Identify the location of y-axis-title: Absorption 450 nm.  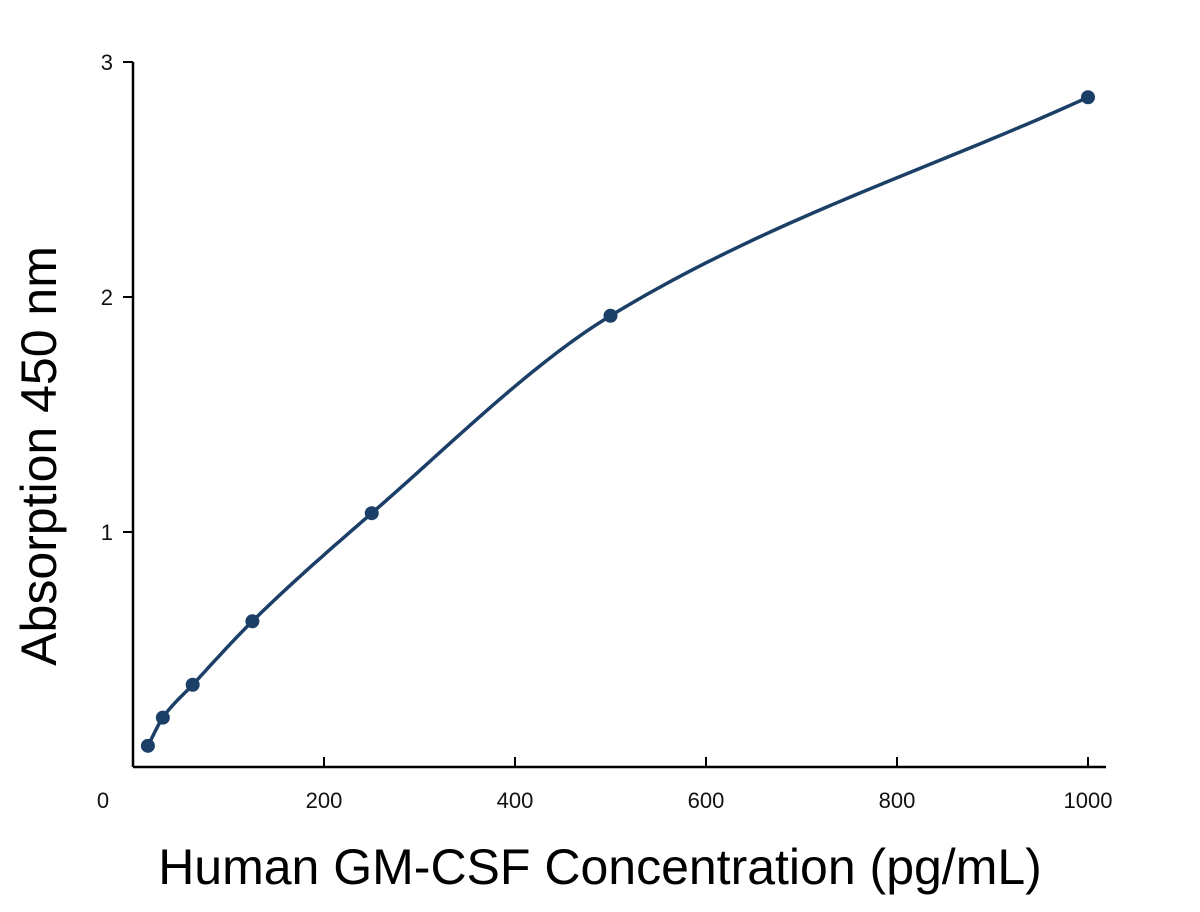
(39, 456).